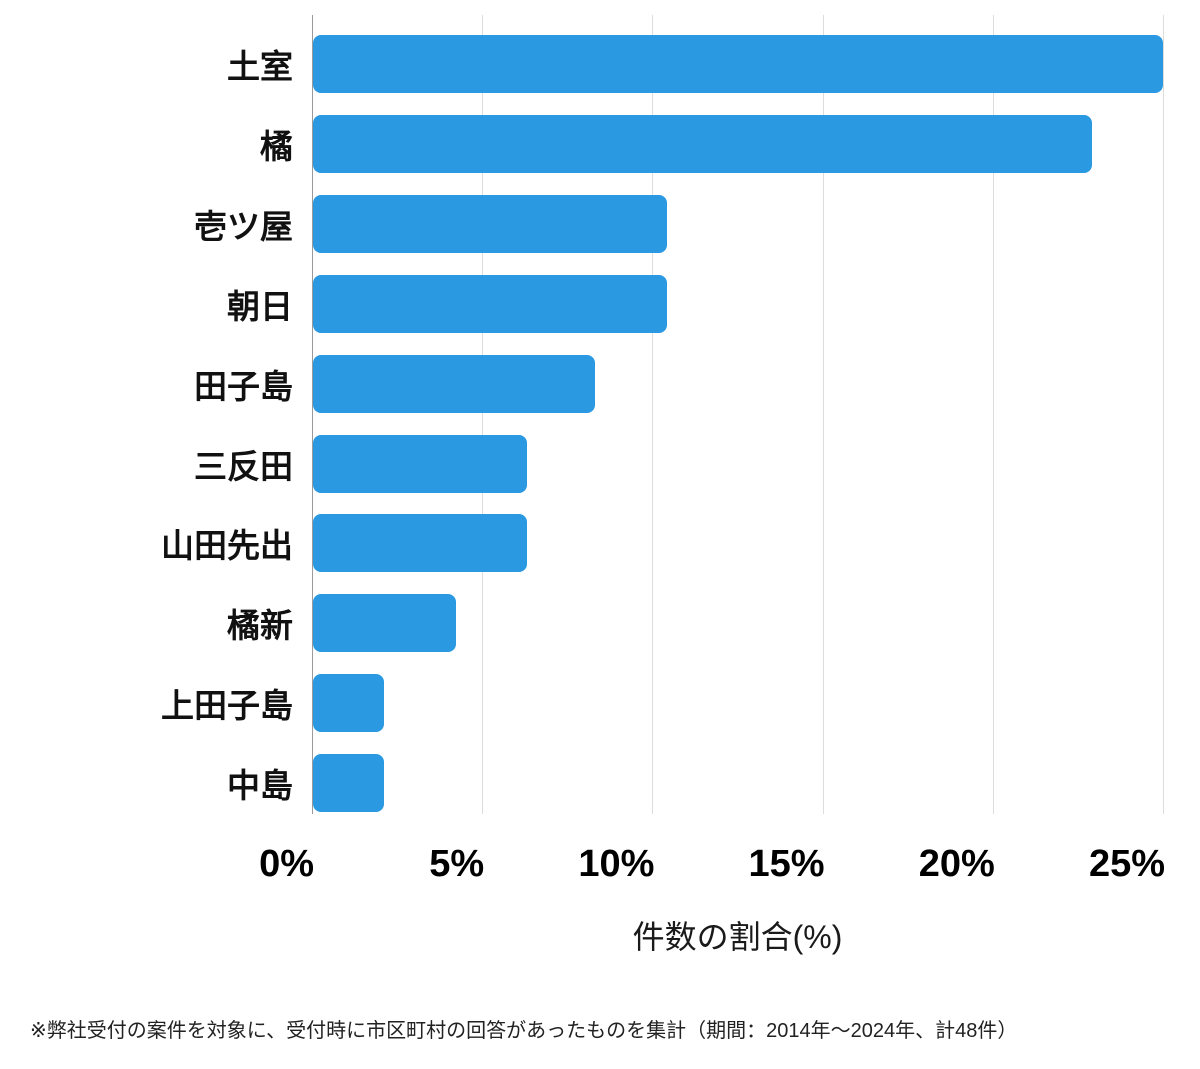 The height and width of the screenshot is (1069, 1200). What do you see at coordinates (457, 864) in the screenshot?
I see `x-tick-label: 5%` at bounding box center [457, 864].